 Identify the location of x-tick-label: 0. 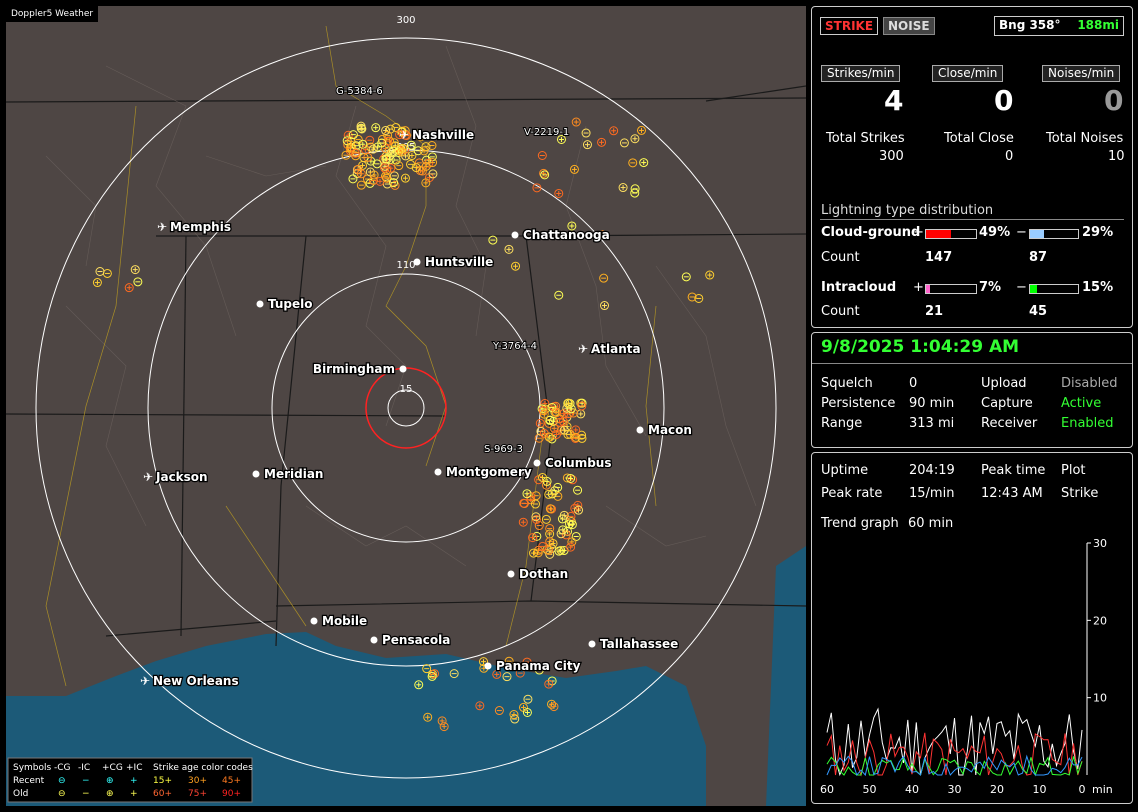
(1082, 789).